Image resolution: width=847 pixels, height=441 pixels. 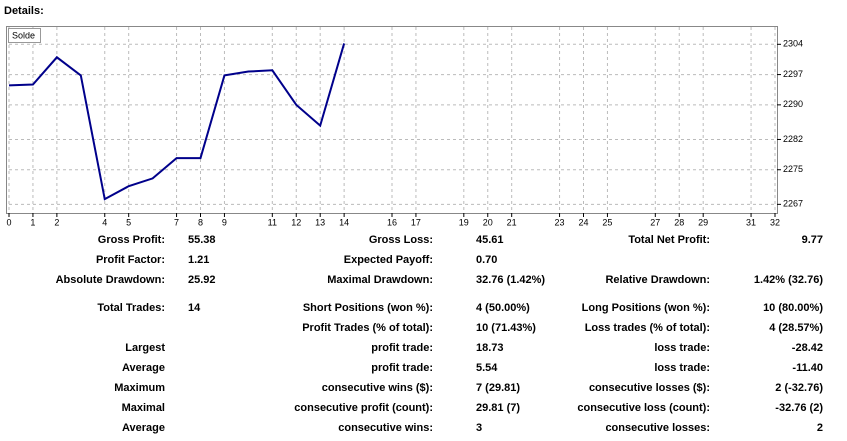 What do you see at coordinates (176, 222) in the screenshot?
I see `x-tick-label: 7` at bounding box center [176, 222].